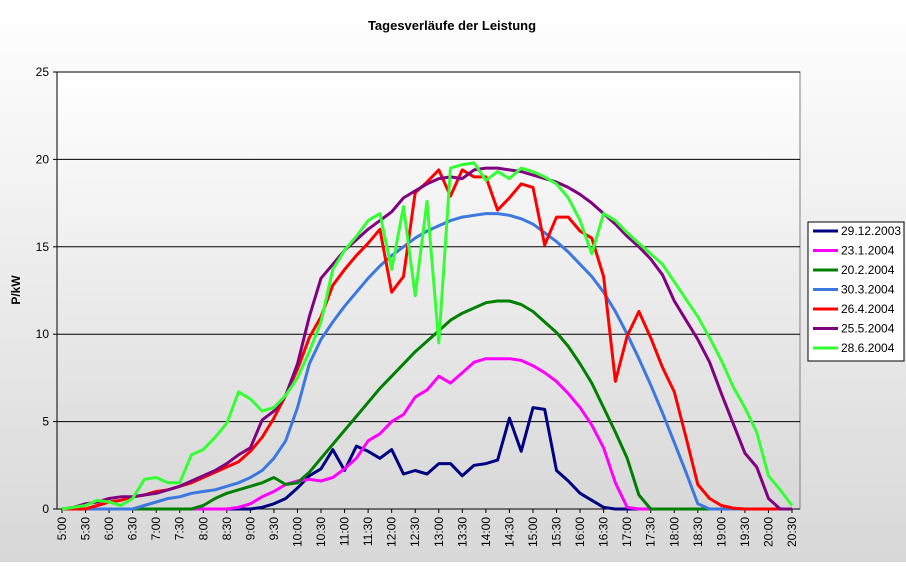 The width and height of the screenshot is (906, 567). What do you see at coordinates (792, 532) in the screenshot?
I see `x-tick-label: 20:30` at bounding box center [792, 532].